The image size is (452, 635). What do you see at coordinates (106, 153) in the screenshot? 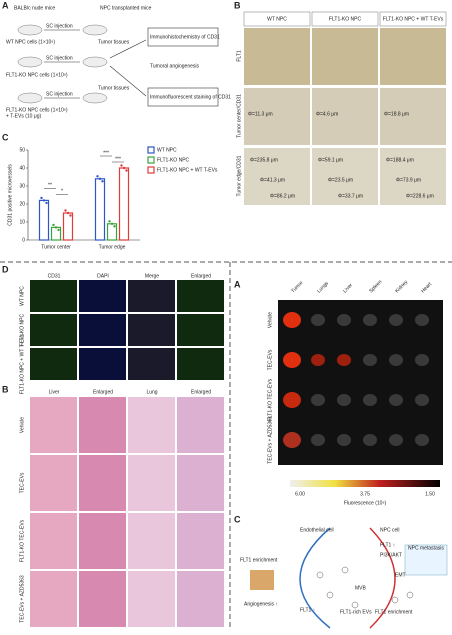
I see `significance: ***` at bounding box center [106, 153].